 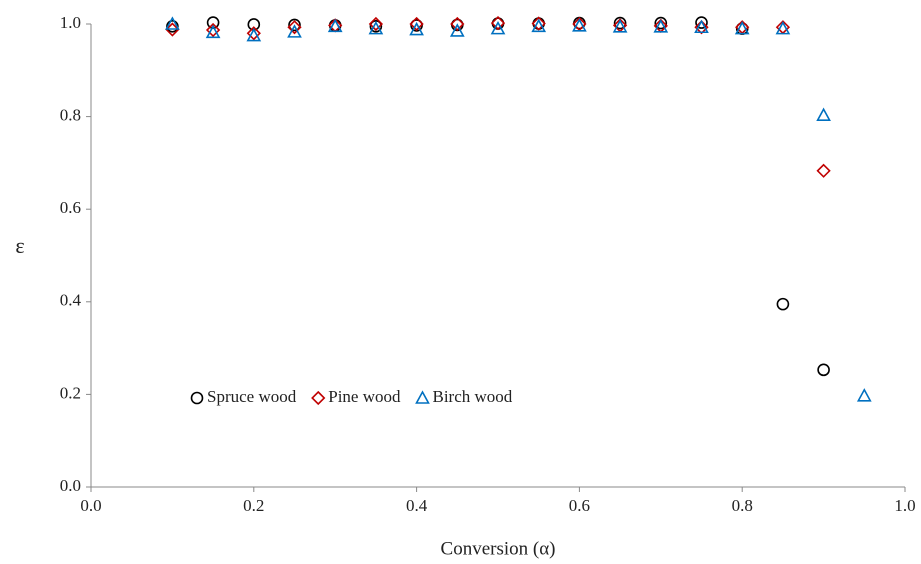 I want to click on x-tick-label: 0.0, so click(x=90, y=505).